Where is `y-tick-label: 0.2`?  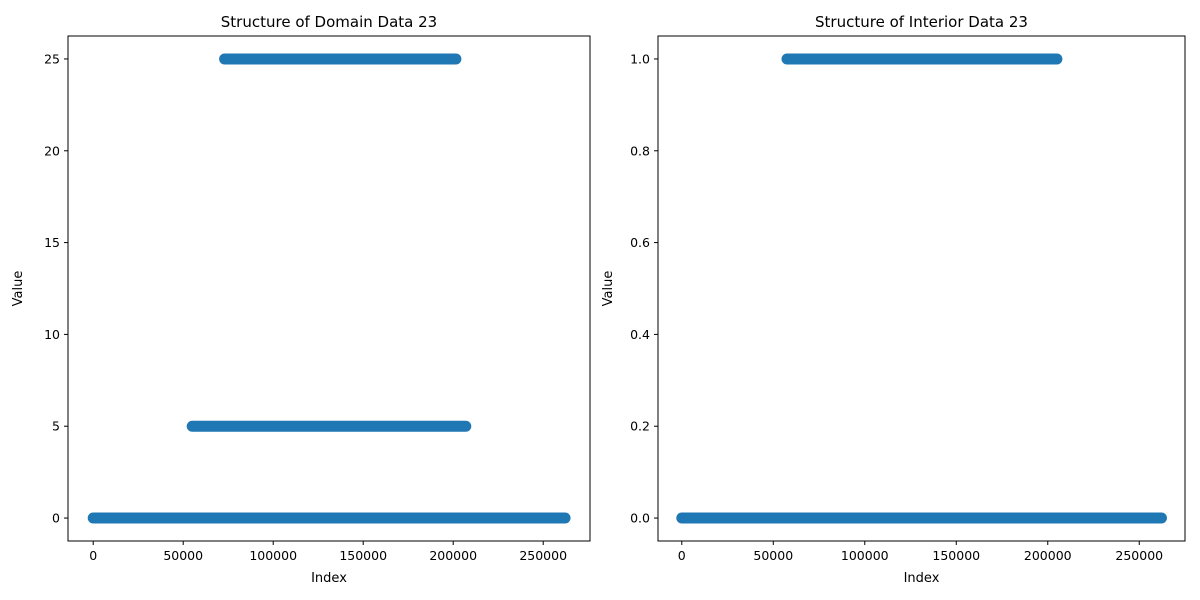
y-tick-label: 0.2 is located at coordinates (640, 426).